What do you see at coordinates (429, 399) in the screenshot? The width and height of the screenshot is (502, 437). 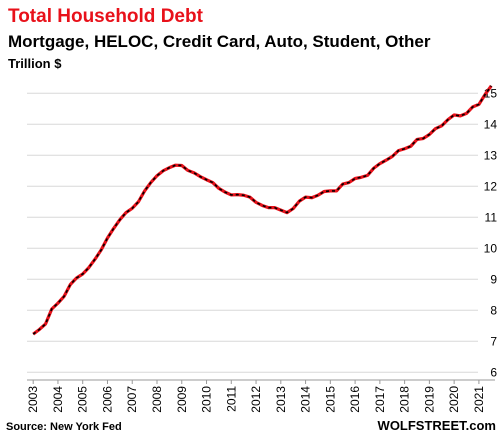 I see `x-tick-label: 2019` at bounding box center [429, 399].